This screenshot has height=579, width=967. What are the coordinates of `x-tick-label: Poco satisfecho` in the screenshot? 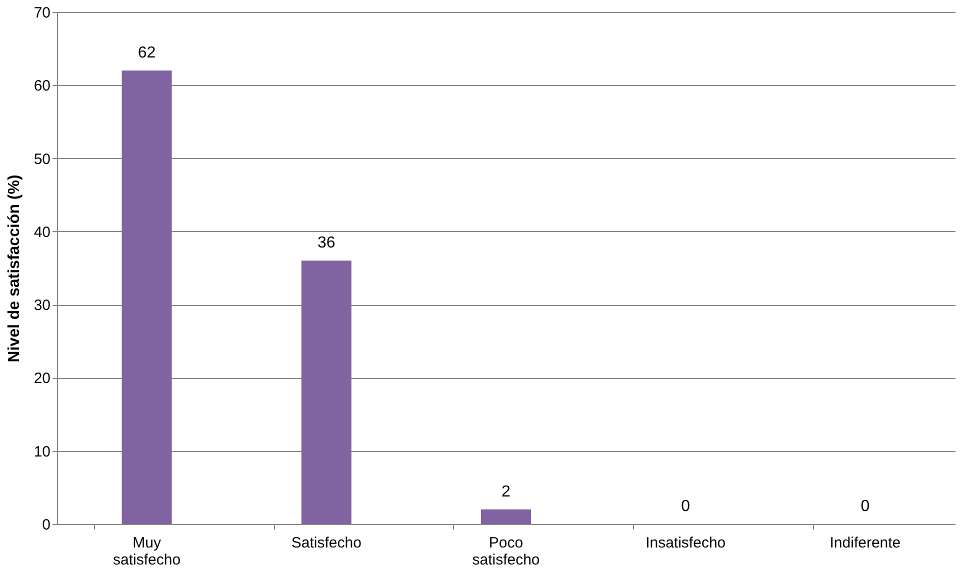 It's located at (506, 551).